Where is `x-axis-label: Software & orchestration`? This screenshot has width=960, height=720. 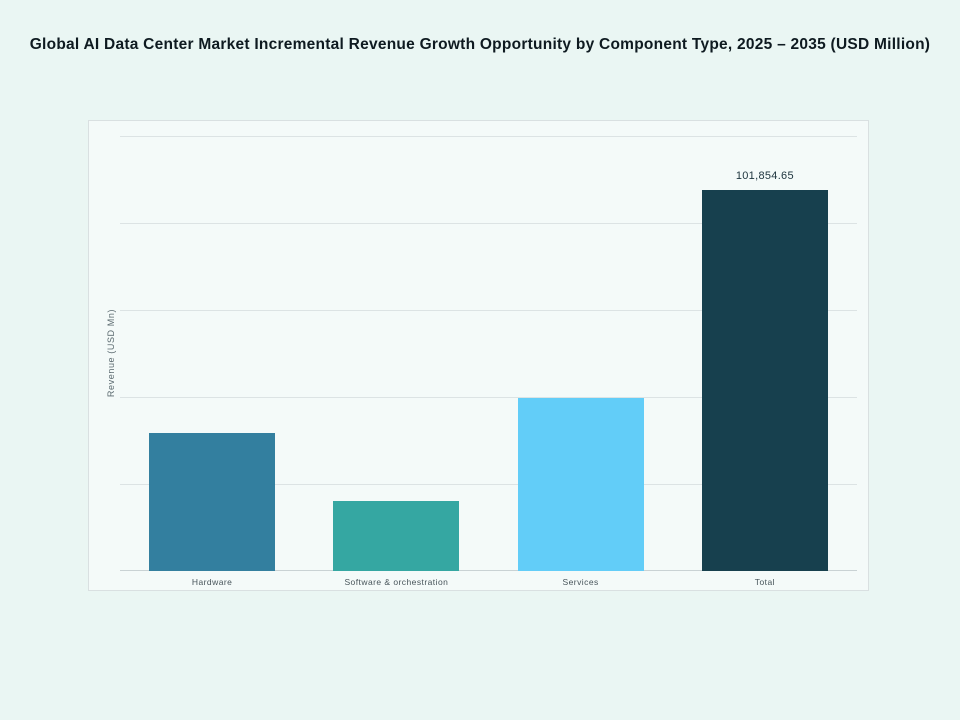 x-axis-label: Software & orchestration is located at coordinates (396, 582).